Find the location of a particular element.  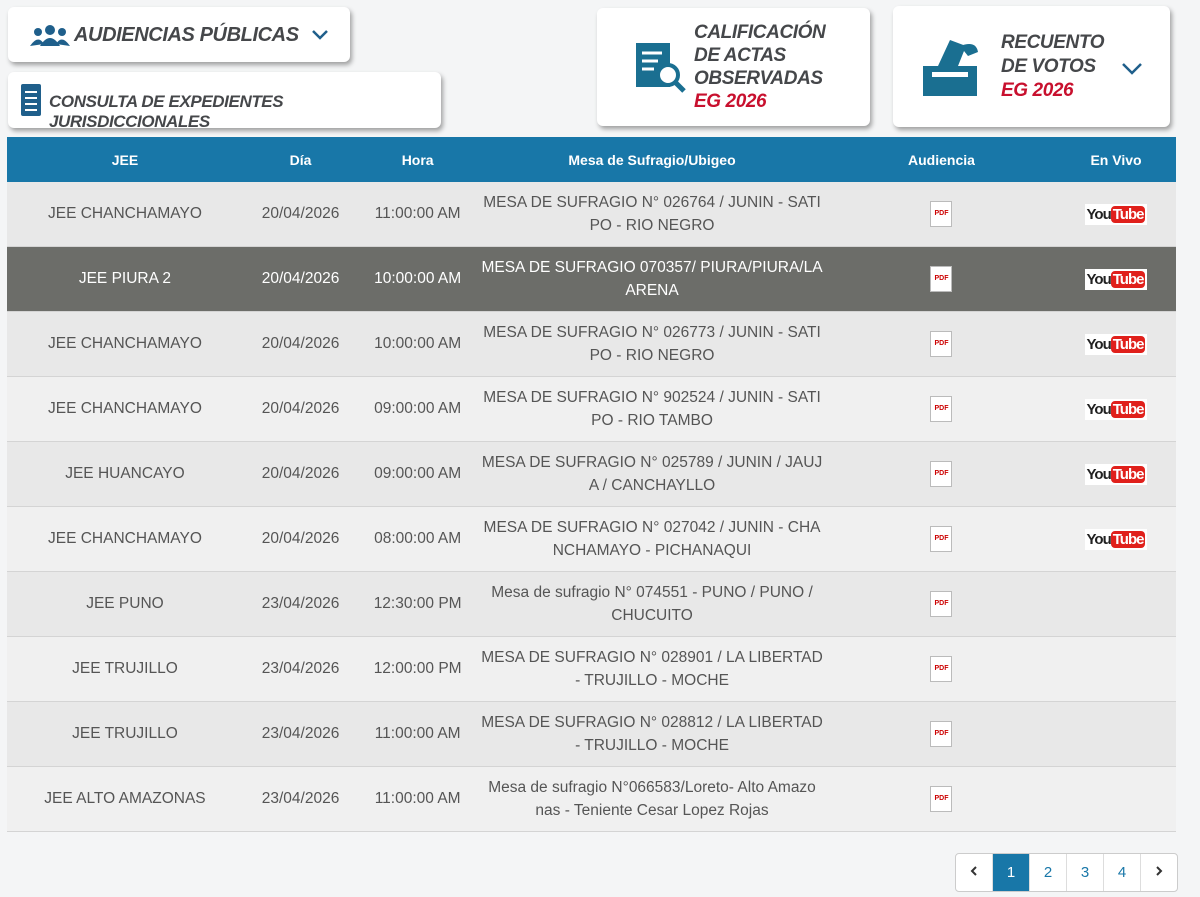

card-line: RECUENTO is located at coordinates (1053, 42).